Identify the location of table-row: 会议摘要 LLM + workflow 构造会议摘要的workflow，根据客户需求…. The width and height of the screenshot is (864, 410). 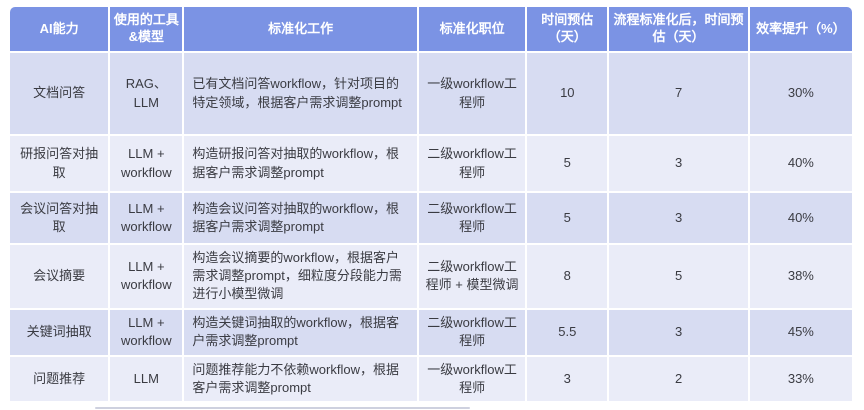
(431, 276).